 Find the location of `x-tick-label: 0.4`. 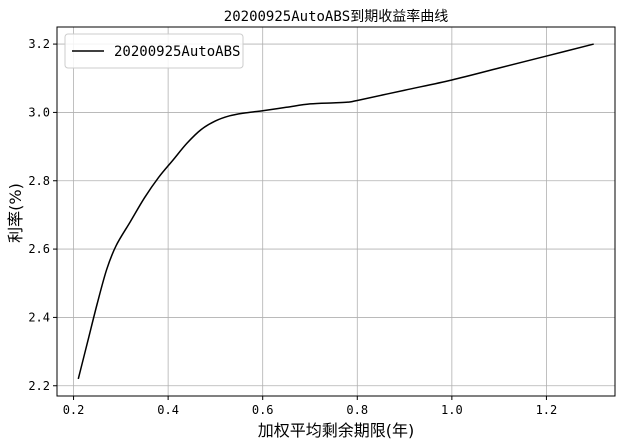

x-tick-label: 0.4 is located at coordinates (168, 410).